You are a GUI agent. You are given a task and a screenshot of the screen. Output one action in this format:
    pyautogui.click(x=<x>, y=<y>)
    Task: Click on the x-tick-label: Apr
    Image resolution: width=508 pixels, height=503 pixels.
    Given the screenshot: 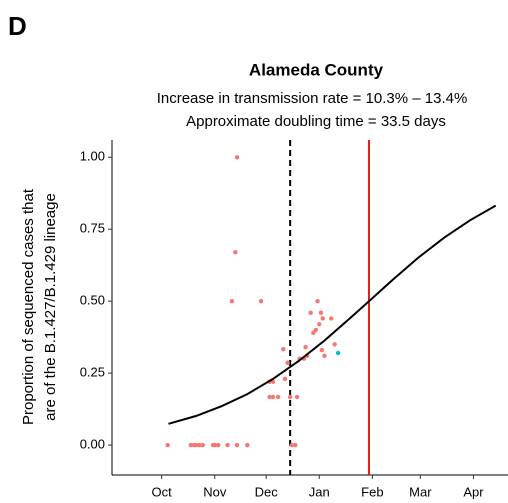 What is the action you would take?
    pyautogui.click(x=473, y=491)
    